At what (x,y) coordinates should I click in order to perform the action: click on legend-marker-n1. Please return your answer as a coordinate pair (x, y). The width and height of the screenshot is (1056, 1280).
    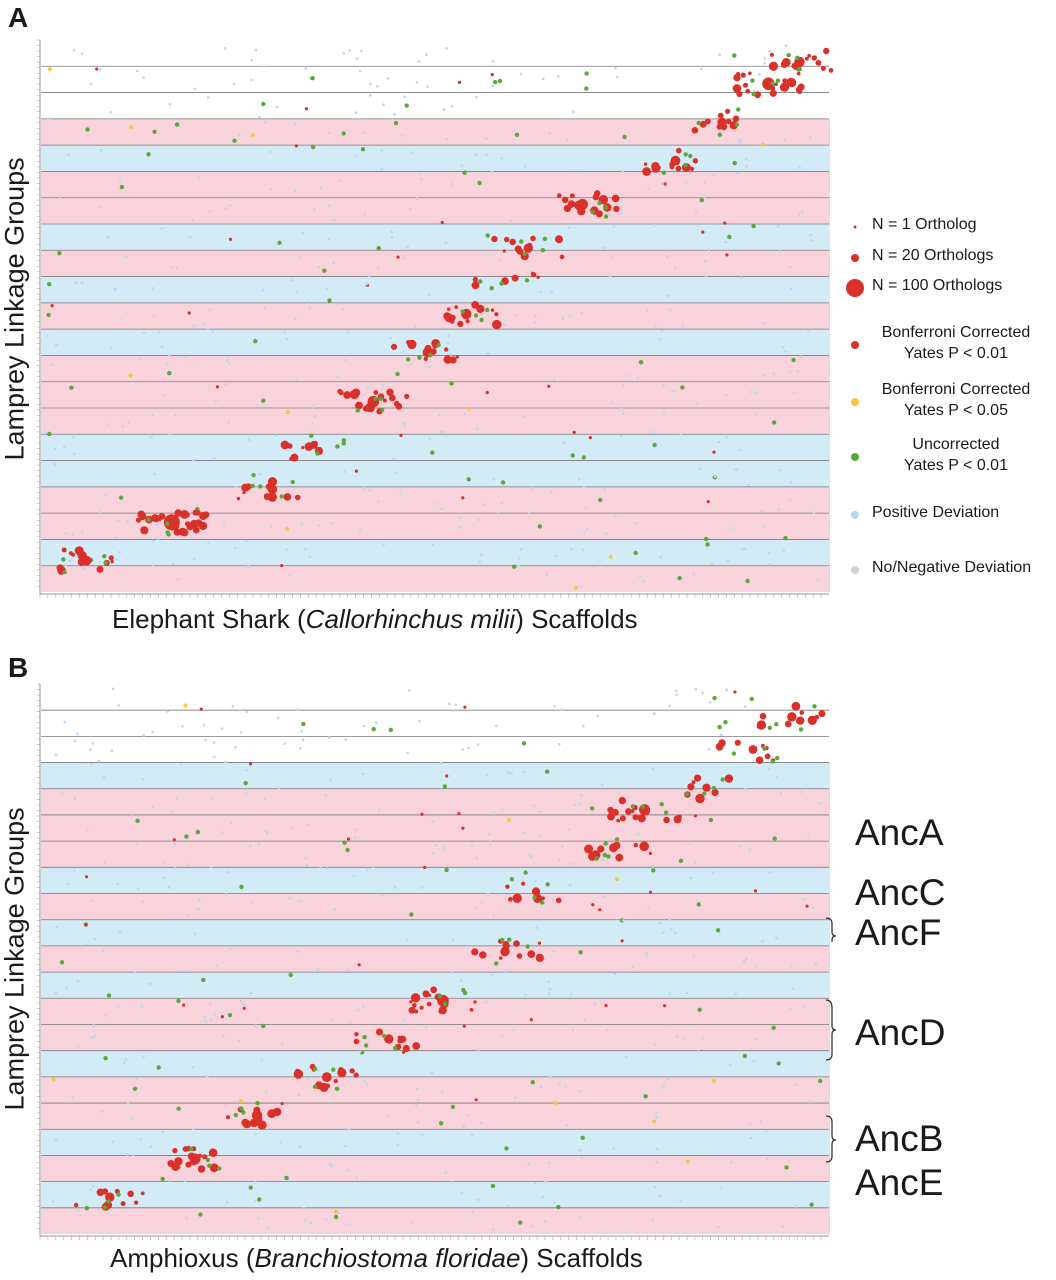
    Looking at the image, I should click on (855, 227).